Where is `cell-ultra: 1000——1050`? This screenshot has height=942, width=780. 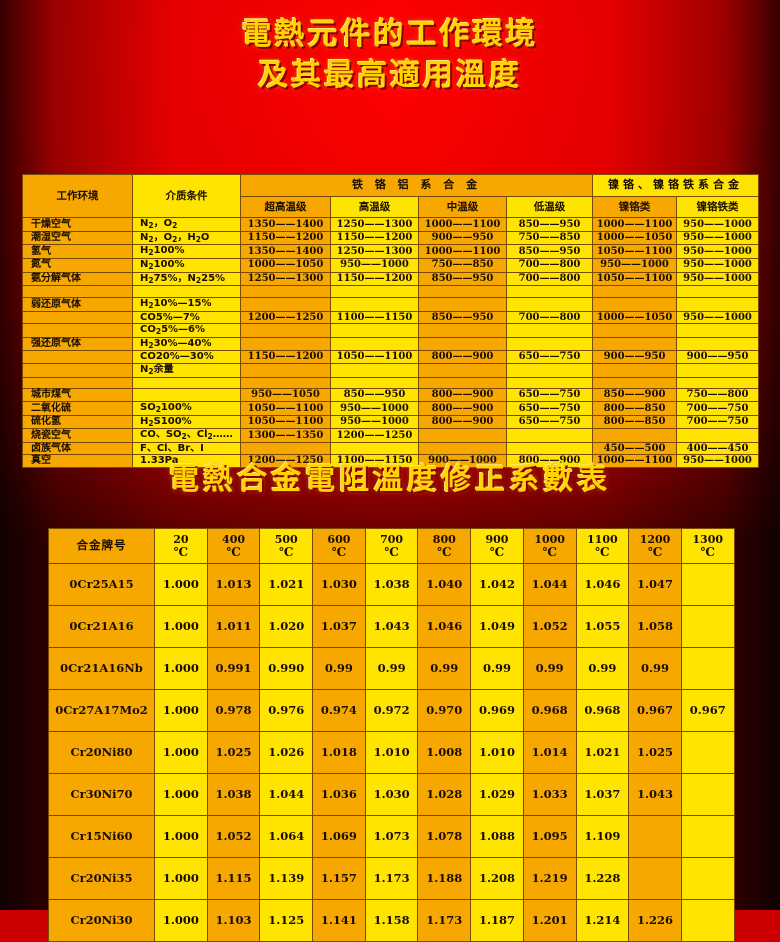
cell-ultra: 1000——1050 is located at coordinates (285, 265).